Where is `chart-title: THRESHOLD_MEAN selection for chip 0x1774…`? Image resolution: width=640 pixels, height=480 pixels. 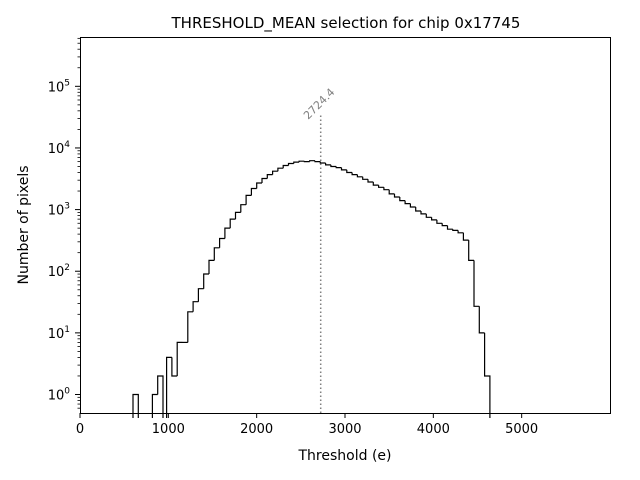 chart-title: THRESHOLD_MEAN selection for chip 0x1774… is located at coordinates (346, 23).